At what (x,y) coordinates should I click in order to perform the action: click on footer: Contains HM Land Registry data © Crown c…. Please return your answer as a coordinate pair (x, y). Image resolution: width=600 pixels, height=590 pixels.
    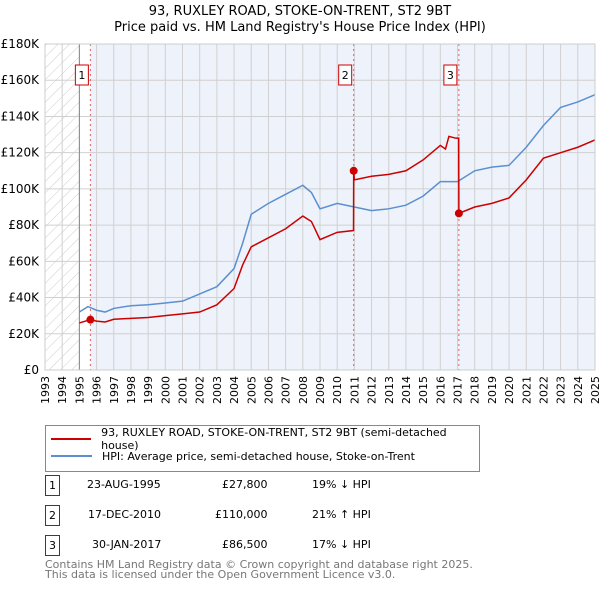
    Looking at the image, I should click on (259, 569).